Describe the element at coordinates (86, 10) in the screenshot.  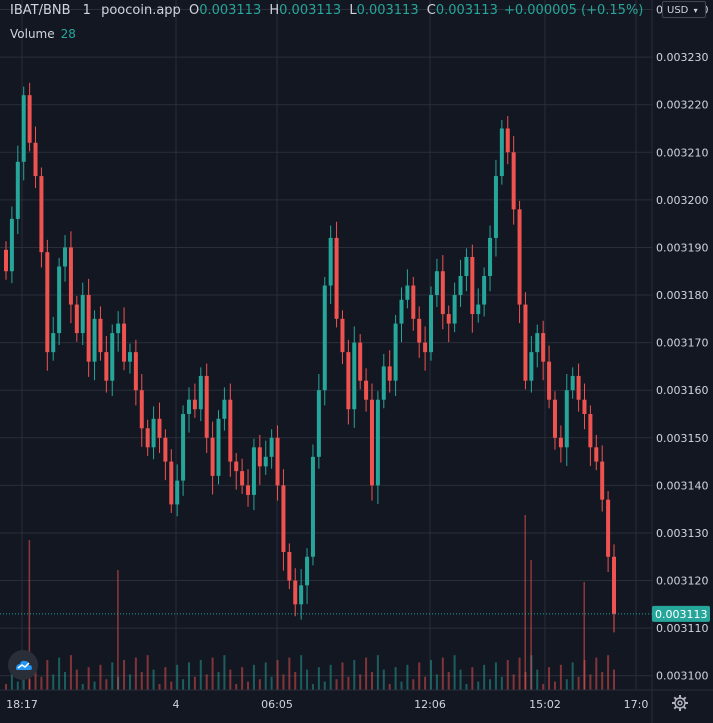
I see `interval-label: 1` at that location.